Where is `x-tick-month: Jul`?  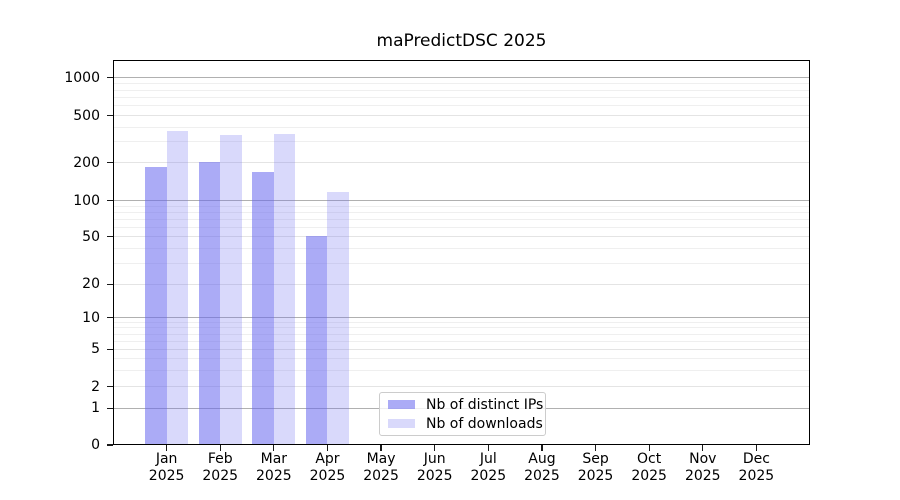
x-tick-month: Jul is located at coordinates (488, 459).